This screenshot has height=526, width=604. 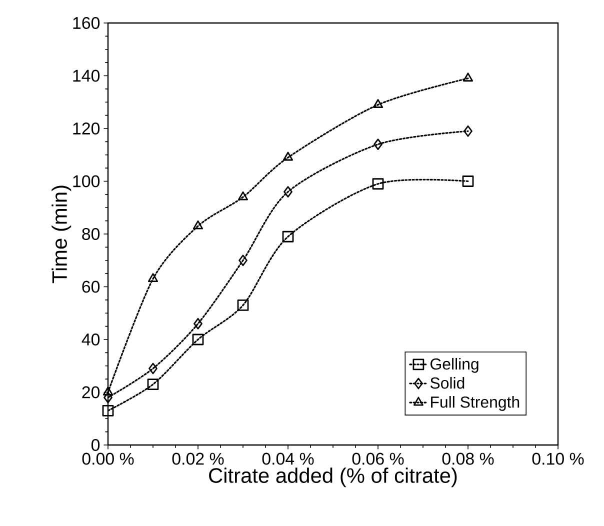 What do you see at coordinates (91, 234) in the screenshot?
I see `y-tick-label: 80` at bounding box center [91, 234].